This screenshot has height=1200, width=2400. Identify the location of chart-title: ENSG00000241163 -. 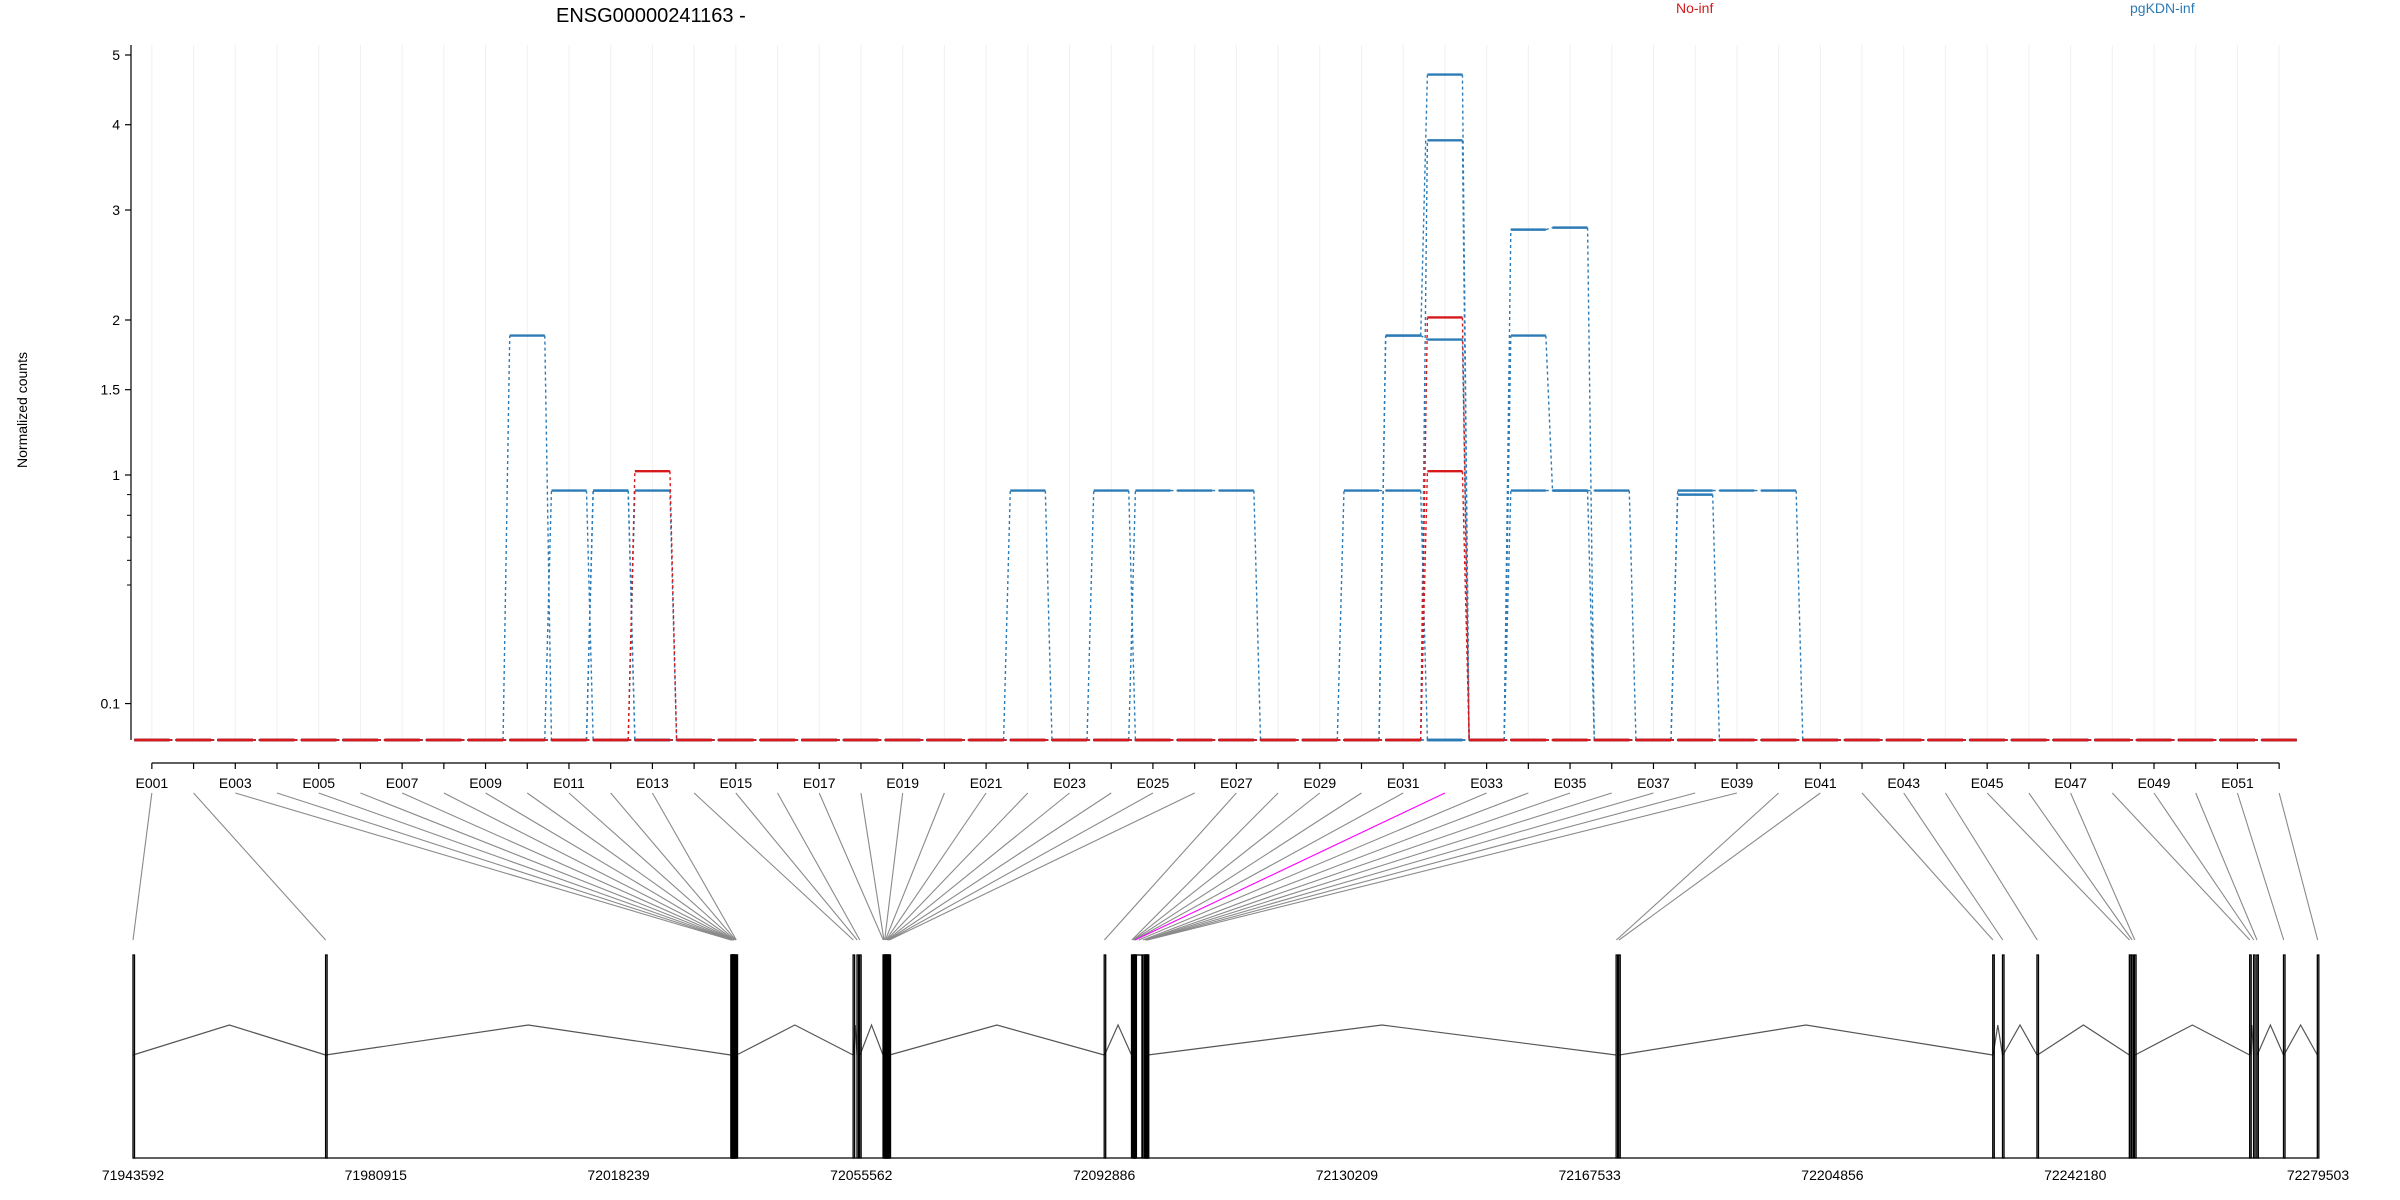
(651, 16).